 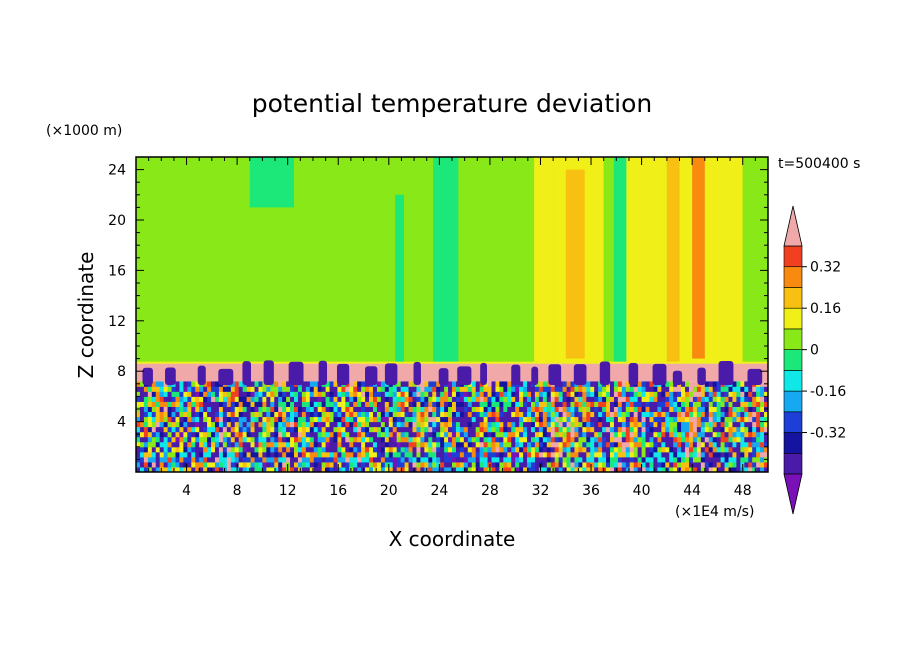 What do you see at coordinates (814, 351) in the screenshot?
I see `colorbar-tick-label: 0` at bounding box center [814, 351].